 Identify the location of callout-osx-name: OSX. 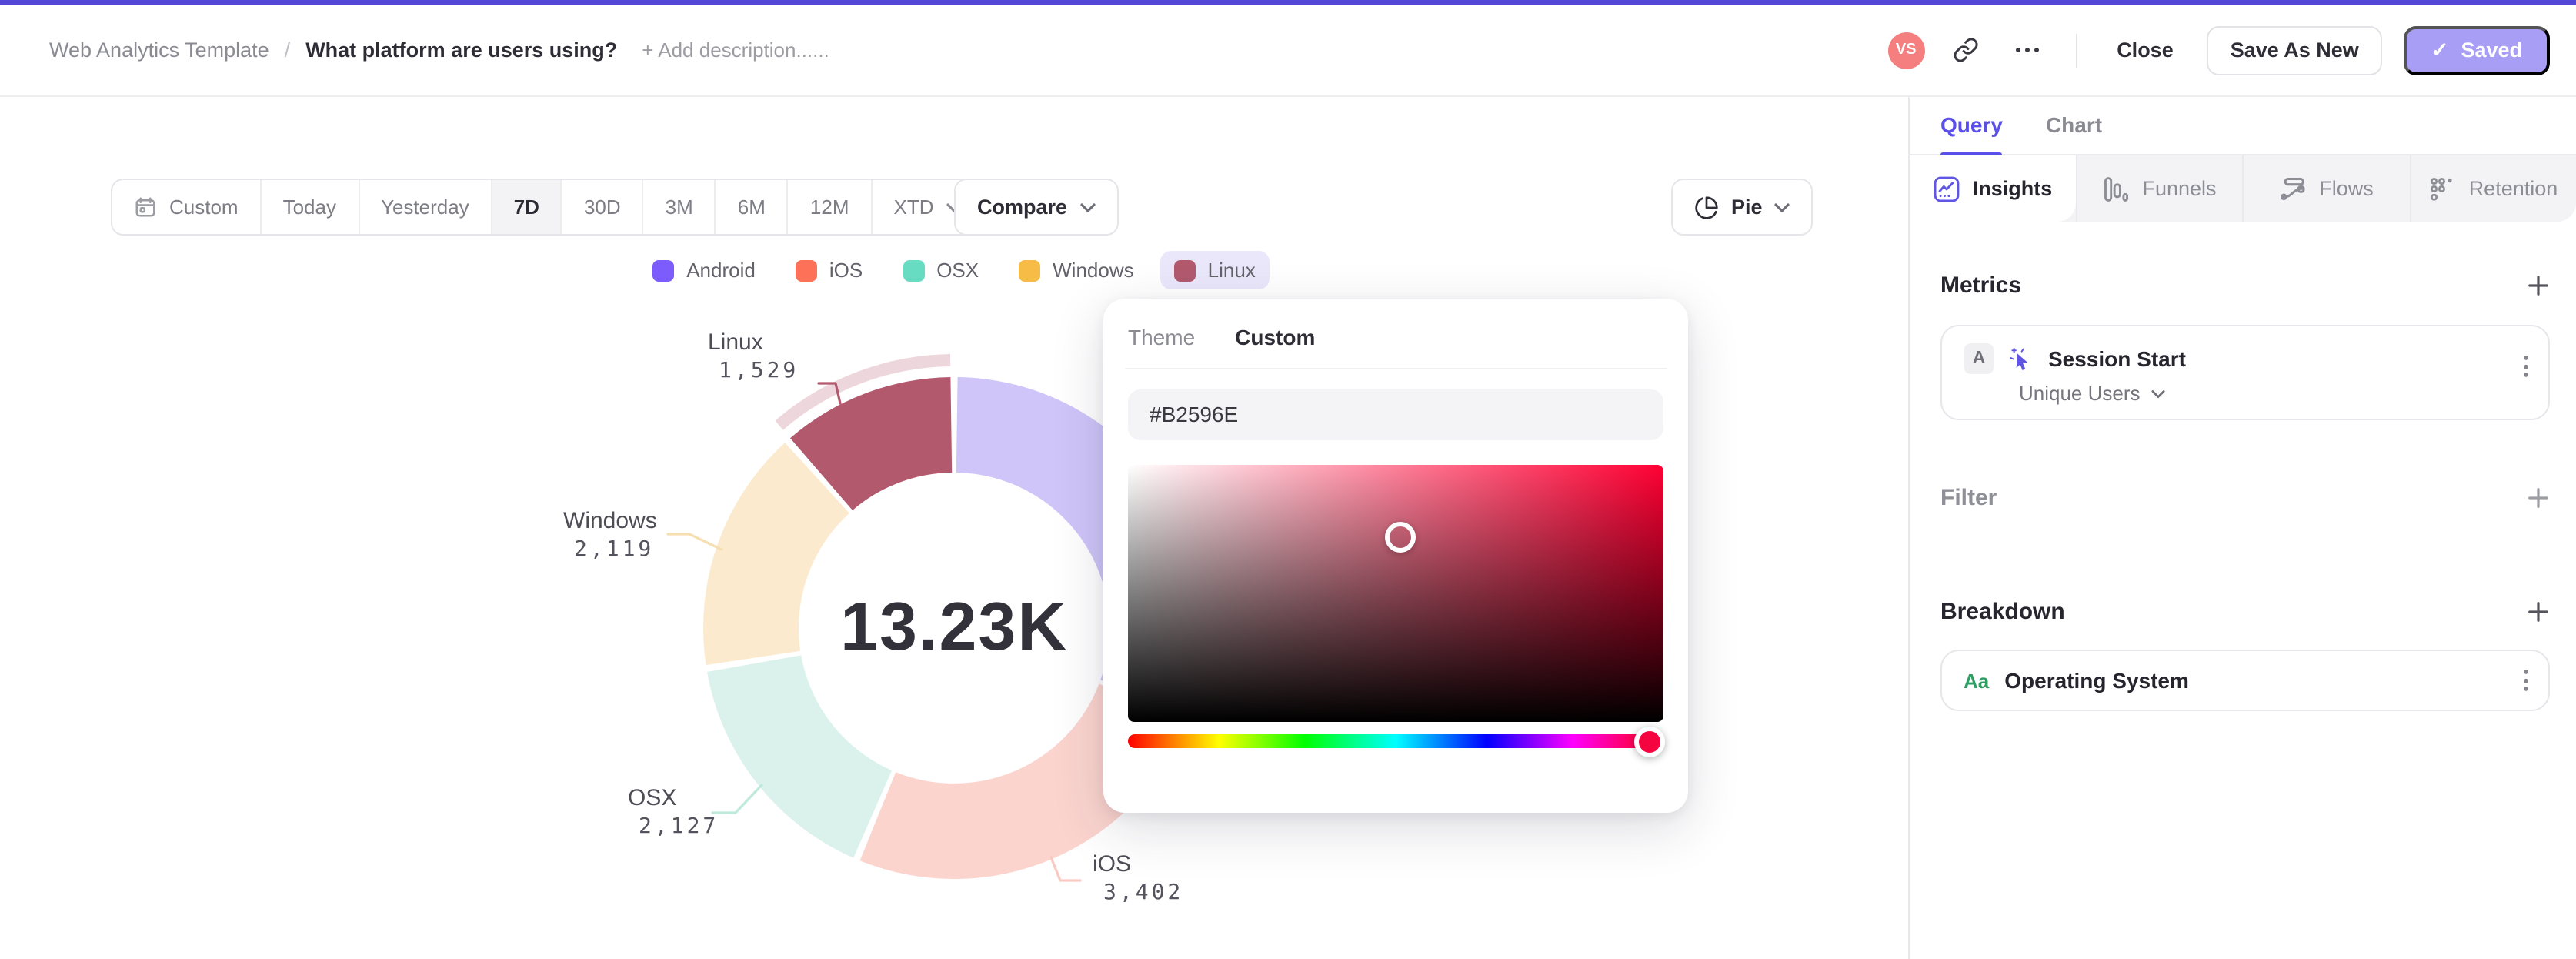
(652, 798).